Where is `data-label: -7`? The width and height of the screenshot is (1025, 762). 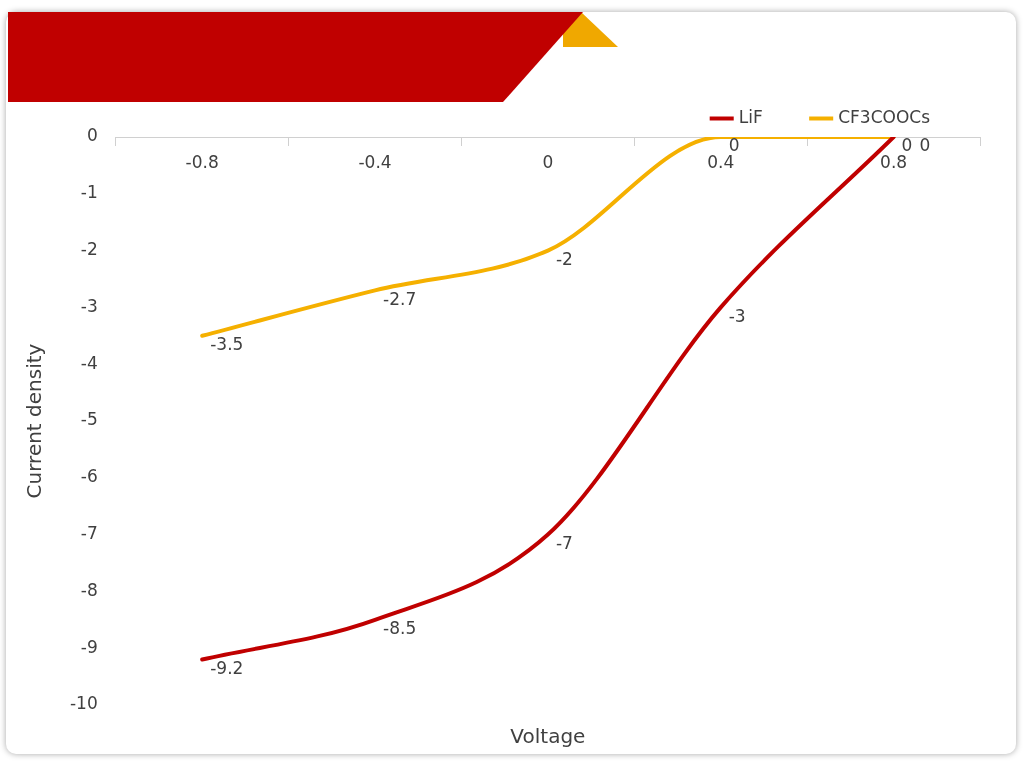
data-label: -7 is located at coordinates (564, 543).